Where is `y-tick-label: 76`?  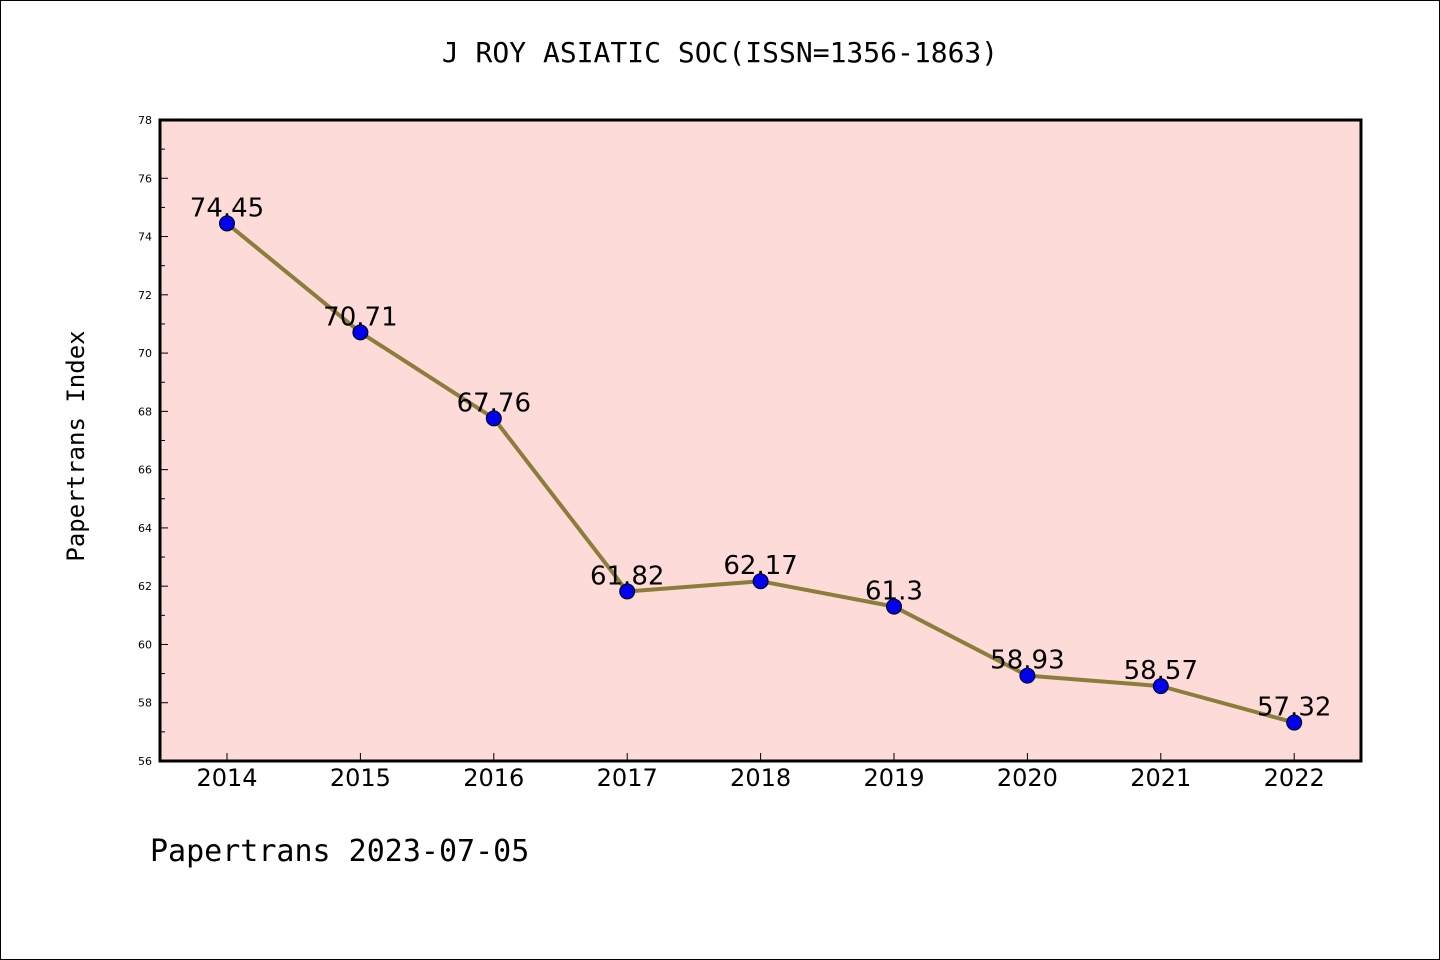
y-tick-label: 76 is located at coordinates (145, 178).